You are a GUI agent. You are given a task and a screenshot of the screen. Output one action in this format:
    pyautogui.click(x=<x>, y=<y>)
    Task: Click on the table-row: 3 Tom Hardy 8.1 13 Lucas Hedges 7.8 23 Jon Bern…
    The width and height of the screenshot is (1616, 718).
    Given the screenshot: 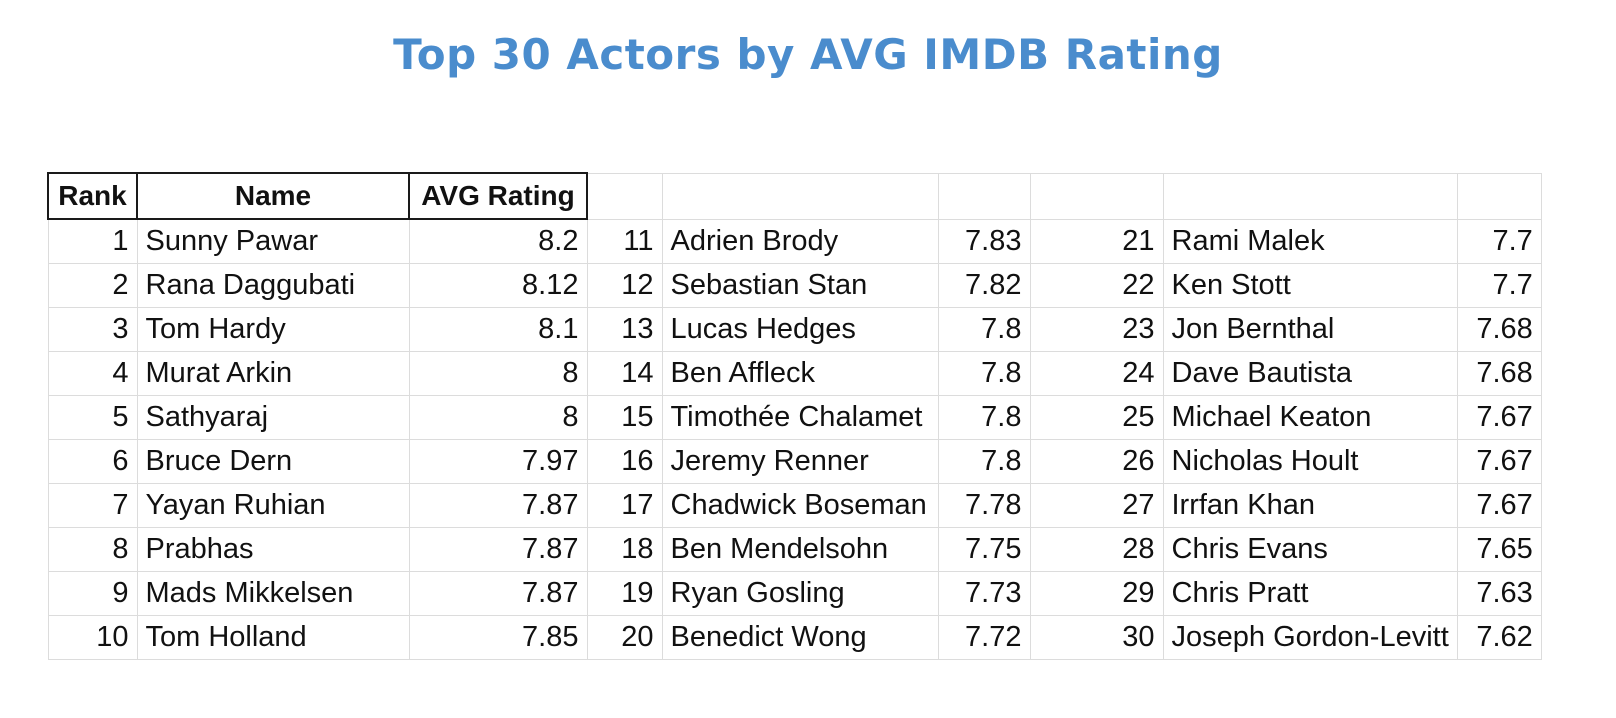 What is the action you would take?
    pyautogui.click(x=794, y=329)
    